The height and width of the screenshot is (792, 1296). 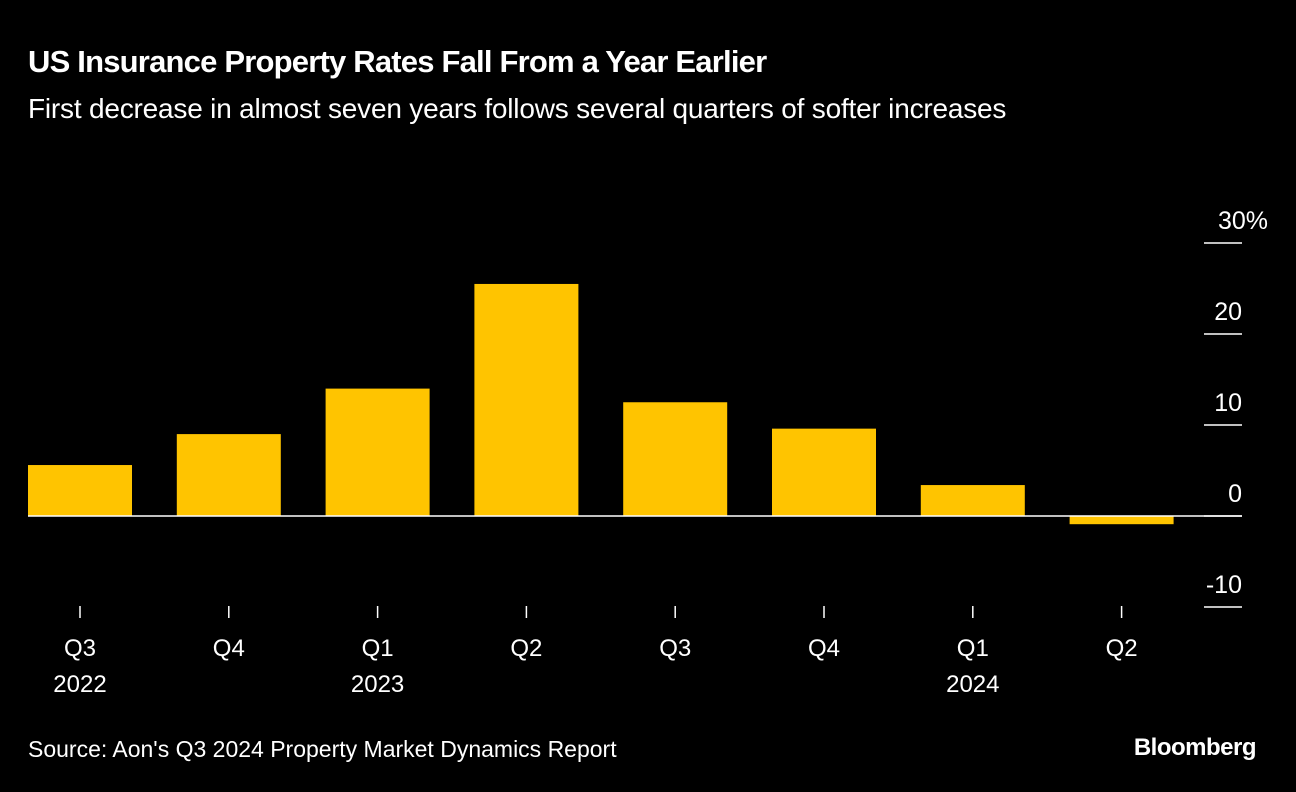 I want to click on x-tick-label-year: 2024, so click(x=972, y=684).